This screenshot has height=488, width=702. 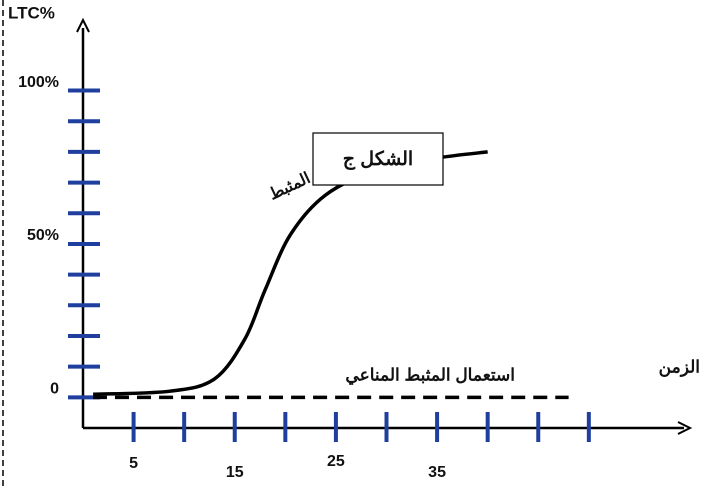 What do you see at coordinates (437, 472) in the screenshot?
I see `x-tick-label: 35` at bounding box center [437, 472].